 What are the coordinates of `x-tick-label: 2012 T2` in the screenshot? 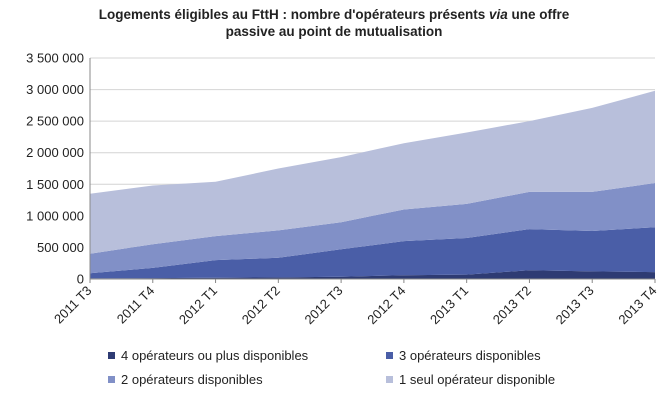 It's located at (261, 305).